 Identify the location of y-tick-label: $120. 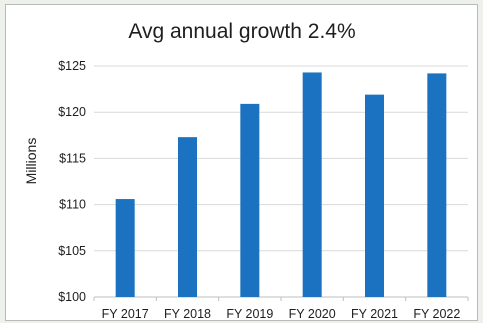
(72, 112).